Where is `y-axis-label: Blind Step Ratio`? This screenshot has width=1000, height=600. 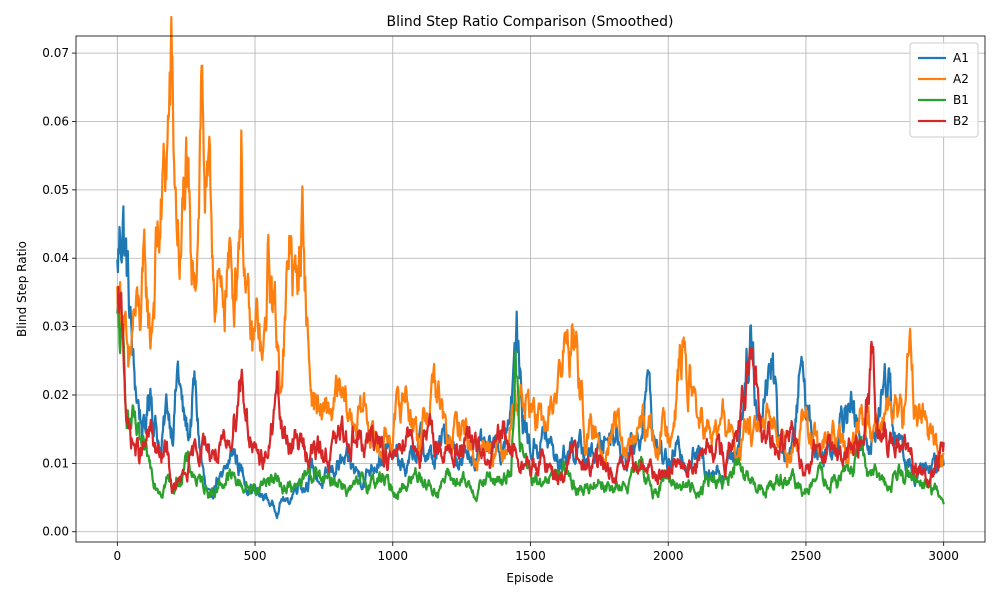 y-axis-label: Blind Step Ratio is located at coordinates (22, 289).